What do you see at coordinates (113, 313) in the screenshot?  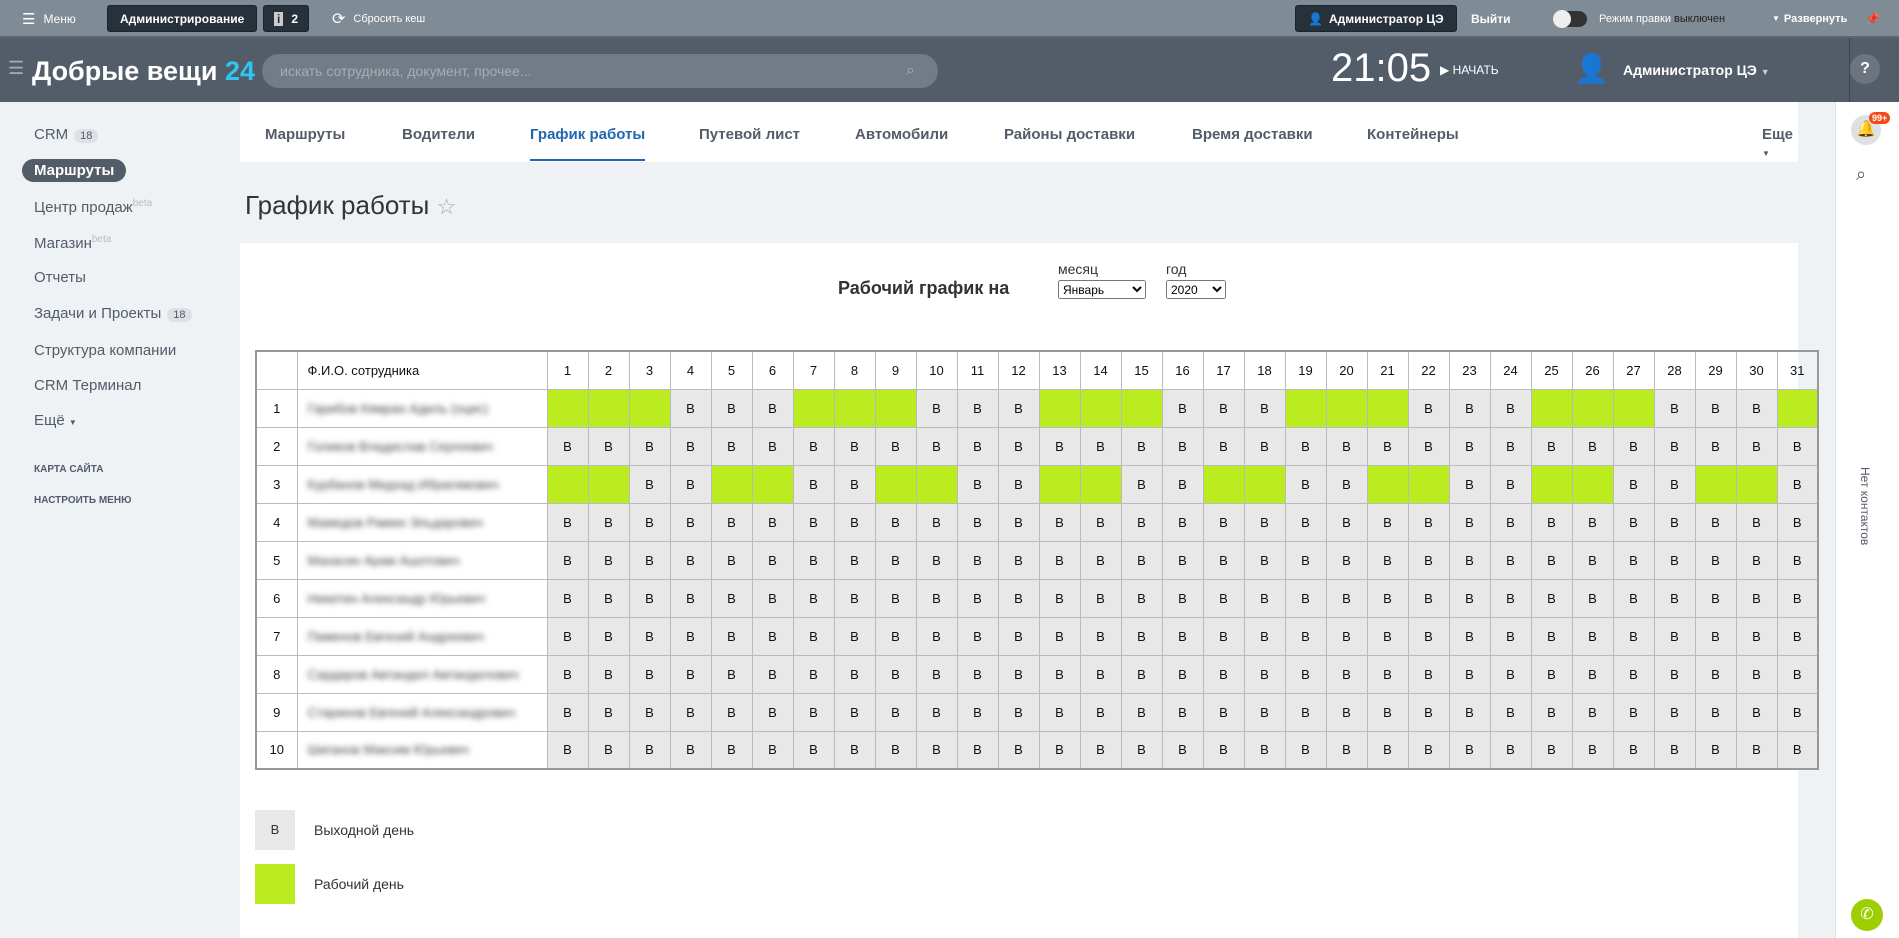 I see `sidebar-item-tasks: Задачи и Проекты 18` at bounding box center [113, 313].